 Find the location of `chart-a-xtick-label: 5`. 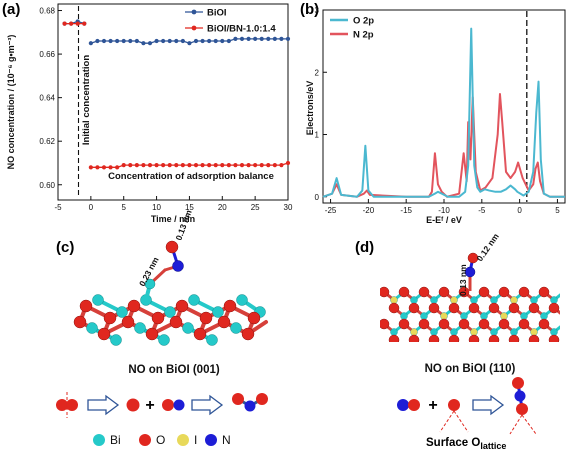

chart-a-xtick-label: 5 is located at coordinates (123, 207).